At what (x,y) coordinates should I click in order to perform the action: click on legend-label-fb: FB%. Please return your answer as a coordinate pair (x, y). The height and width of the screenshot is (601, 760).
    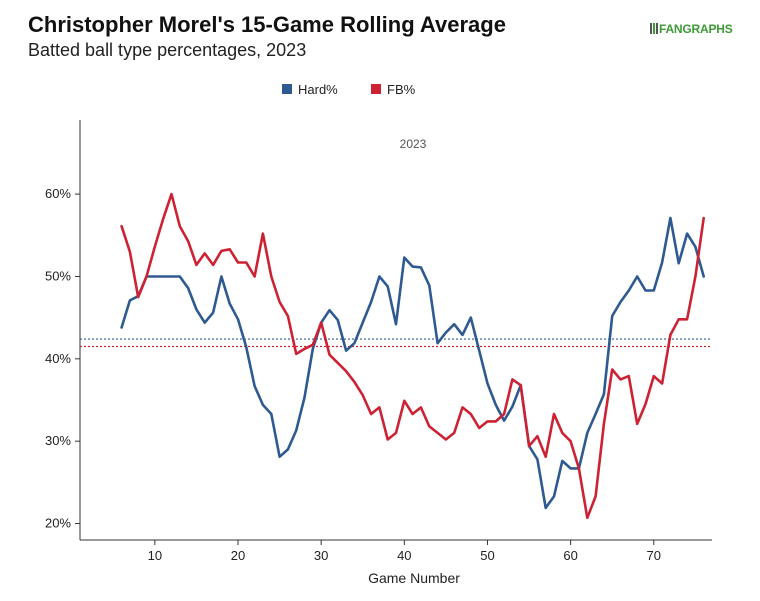
    Looking at the image, I should click on (401, 89).